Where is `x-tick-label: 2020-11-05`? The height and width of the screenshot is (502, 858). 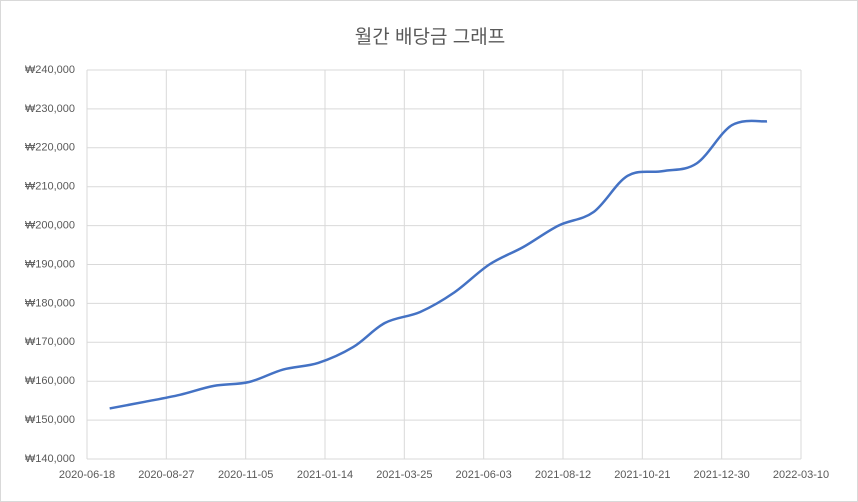 x-tick-label: 2020-11-05 is located at coordinates (245, 475).